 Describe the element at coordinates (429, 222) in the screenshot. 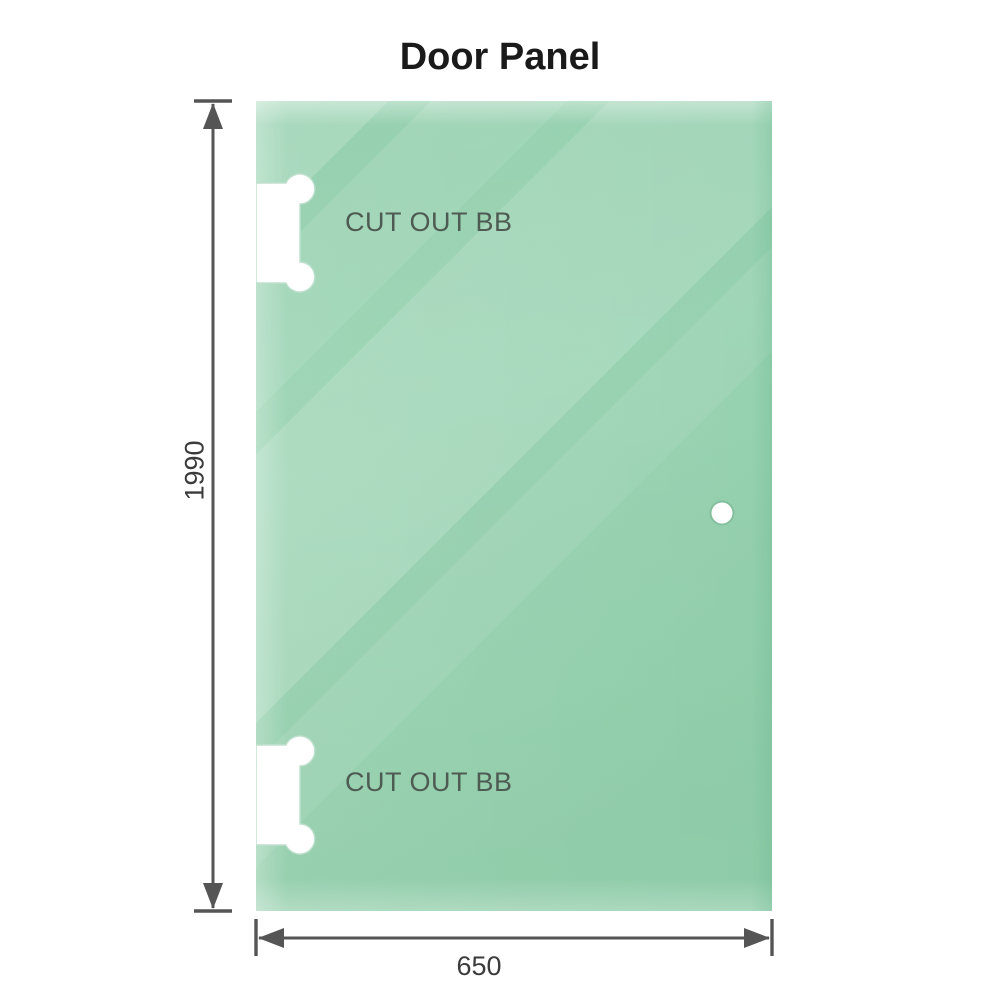

I see `cutout-label-top: CUT OUT BB` at that location.